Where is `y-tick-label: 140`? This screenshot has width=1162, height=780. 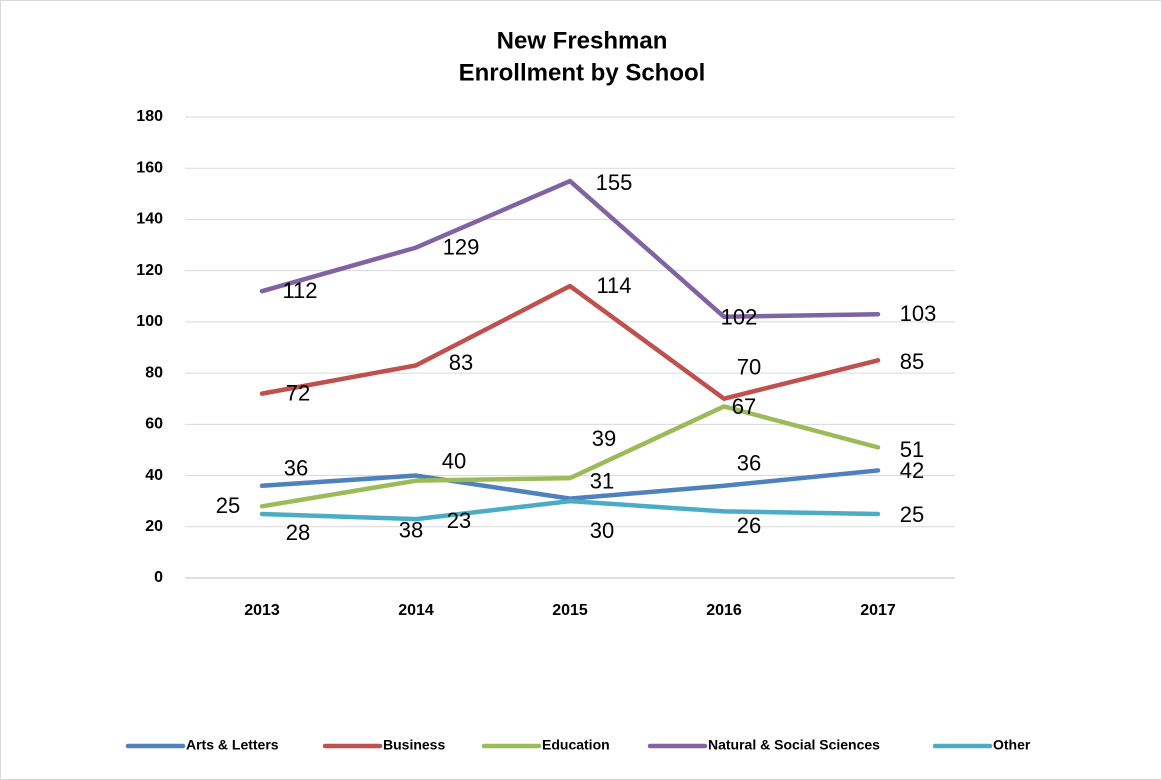
y-tick-label: 140 is located at coordinates (149, 219).